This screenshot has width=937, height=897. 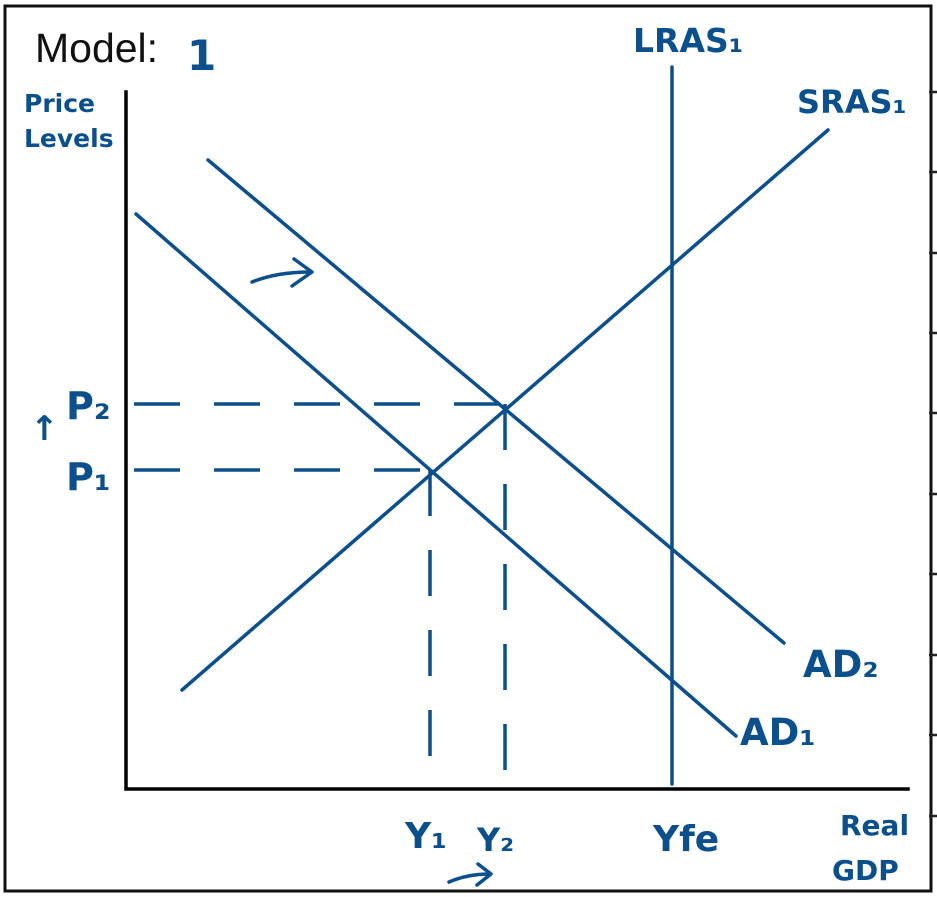 I want to click on p1-label: P₁, so click(x=88, y=477).